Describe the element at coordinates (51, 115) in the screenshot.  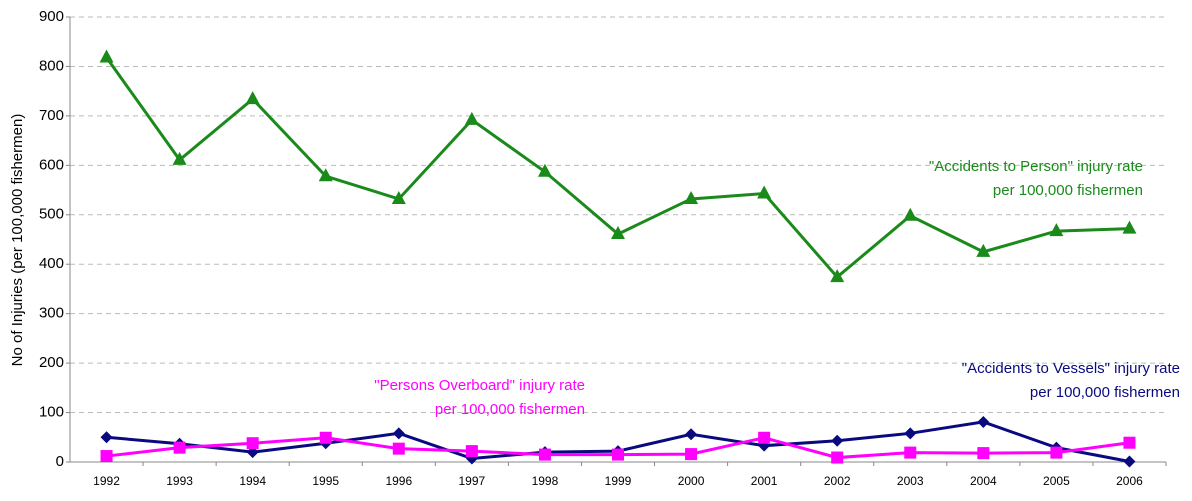
I see `y-tick-label: 700` at that location.